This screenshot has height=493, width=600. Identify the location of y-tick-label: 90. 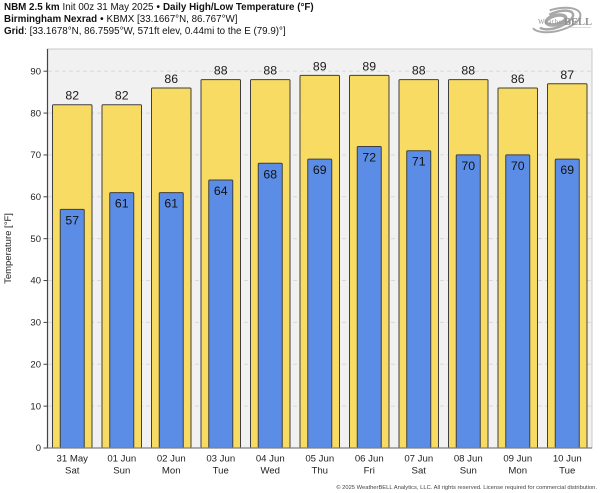
(35, 71).